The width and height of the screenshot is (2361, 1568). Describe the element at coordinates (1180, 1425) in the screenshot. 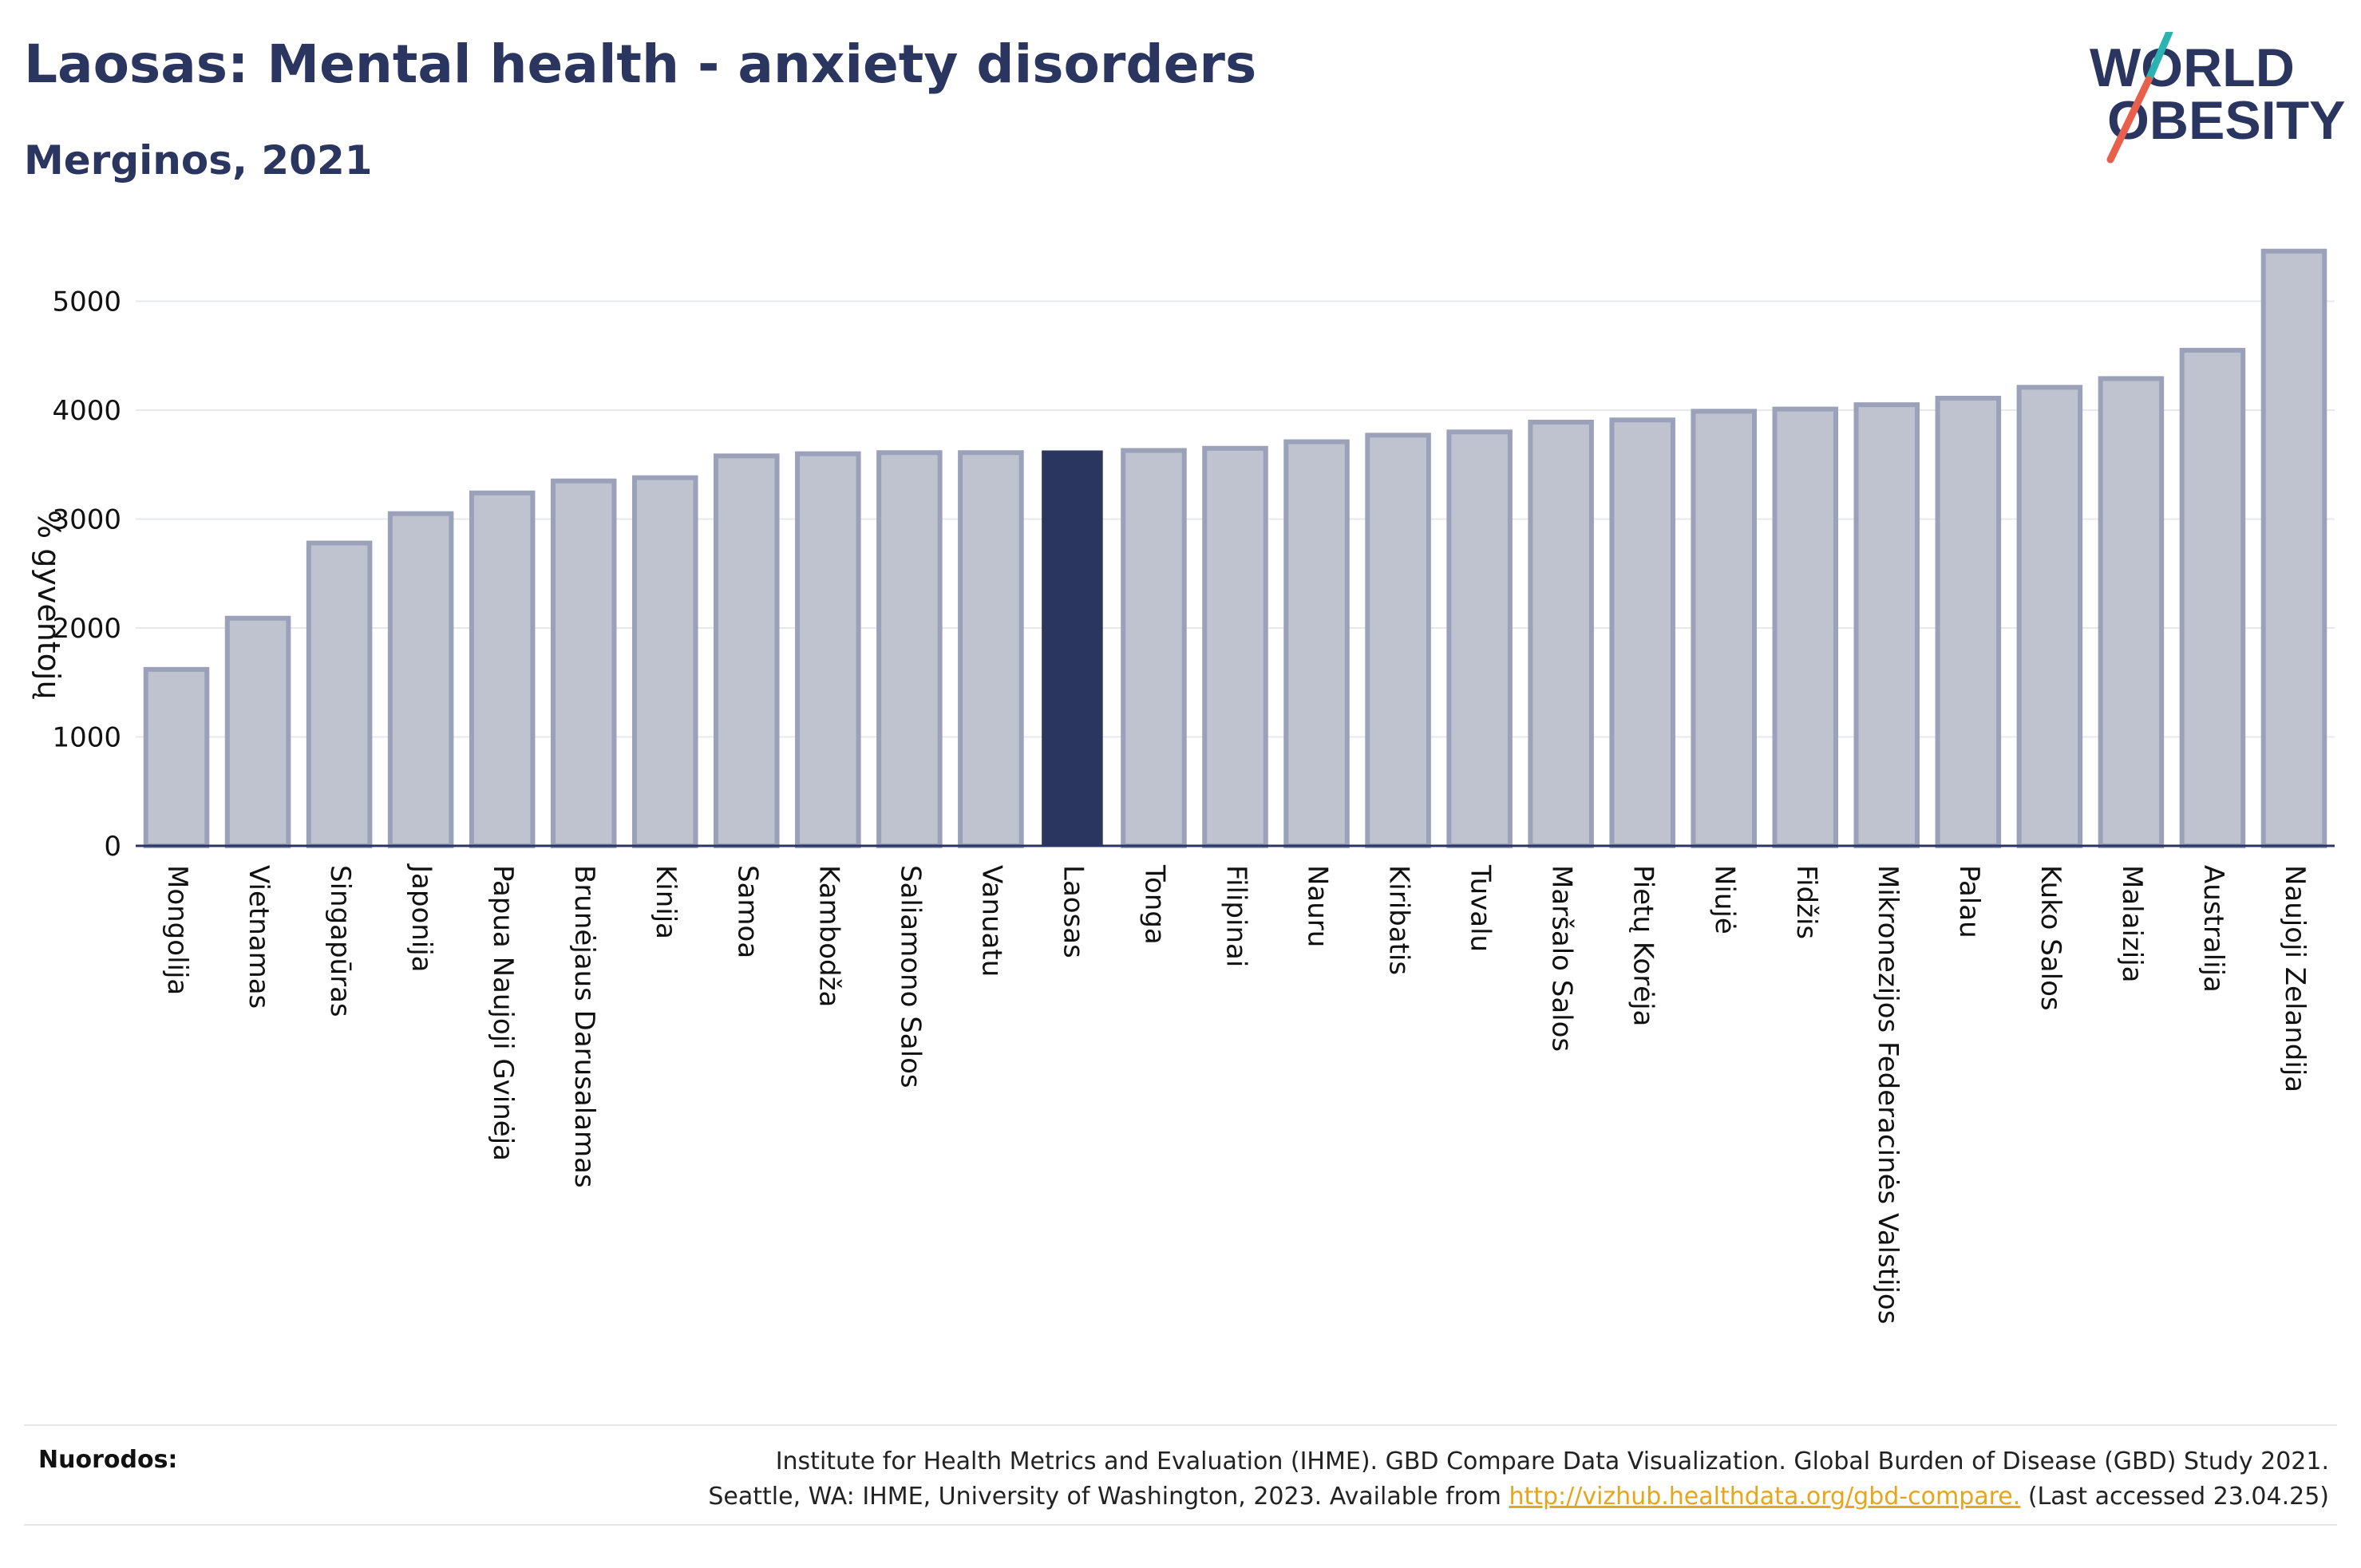

I see `separator-top` at that location.